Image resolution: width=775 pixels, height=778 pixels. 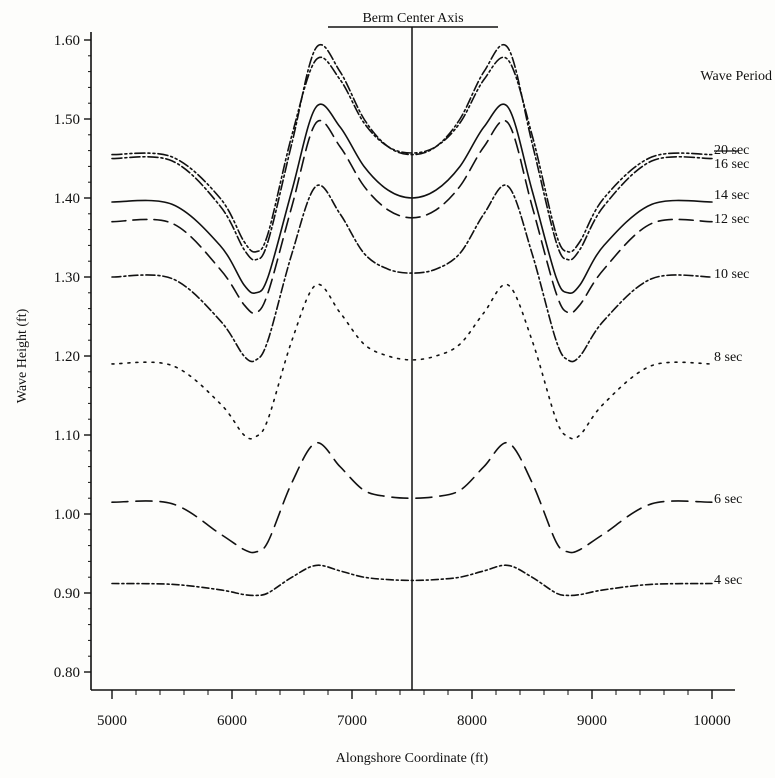 What do you see at coordinates (731, 219) in the screenshot?
I see `legend-label-12-sec: 12 sec` at bounding box center [731, 219].